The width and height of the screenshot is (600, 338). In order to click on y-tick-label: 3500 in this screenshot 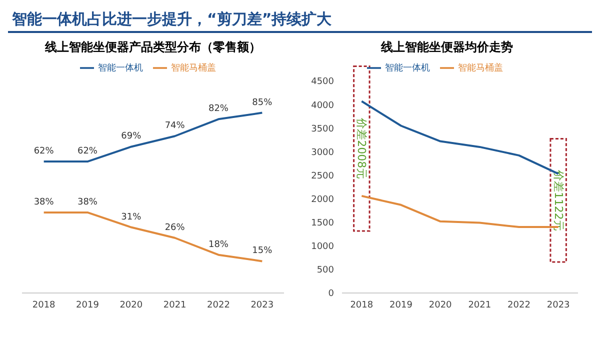, I will do `click(322, 129)`.